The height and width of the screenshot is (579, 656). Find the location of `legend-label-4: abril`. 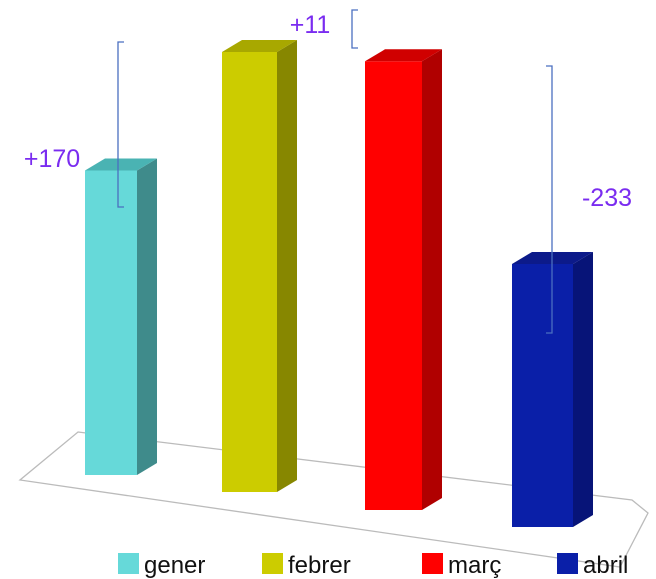

legend-label-4: abril is located at coordinates (605, 565).